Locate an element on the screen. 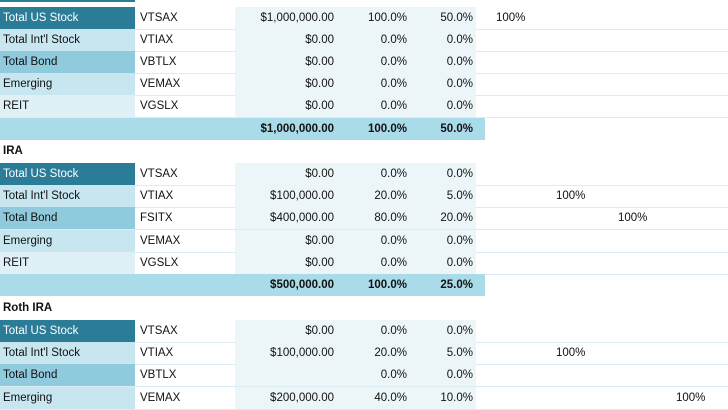  table-row: Total Int'l Stock VTIAX $0.00 0.0% 0.0% is located at coordinates (364, 40).